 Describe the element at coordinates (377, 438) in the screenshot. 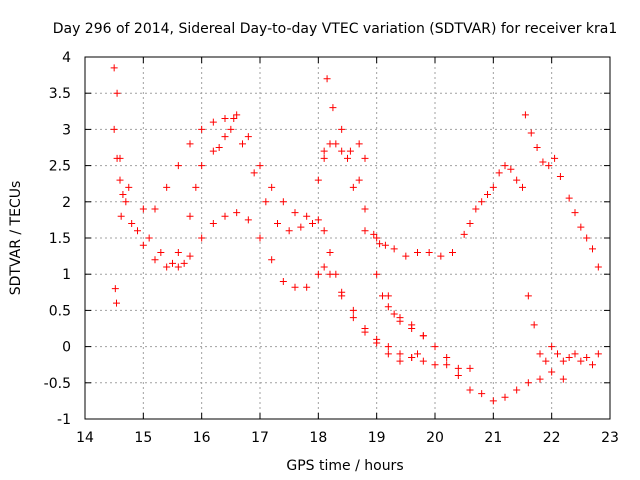

I see `x-tick-label: 19` at that location.